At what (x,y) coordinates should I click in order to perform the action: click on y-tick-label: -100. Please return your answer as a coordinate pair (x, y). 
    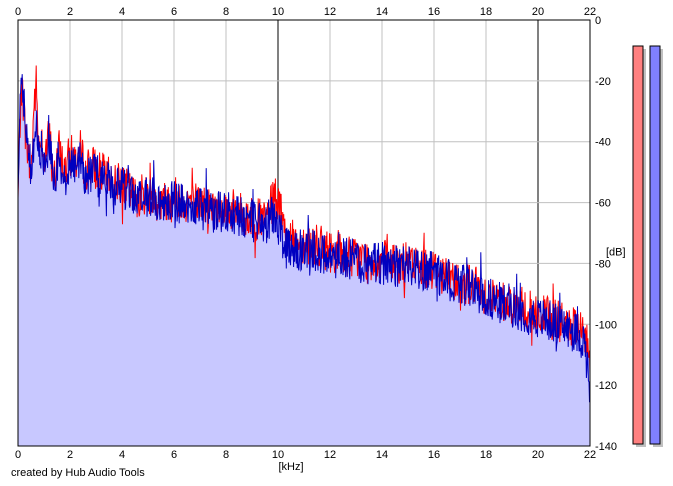
    Looking at the image, I should click on (606, 325).